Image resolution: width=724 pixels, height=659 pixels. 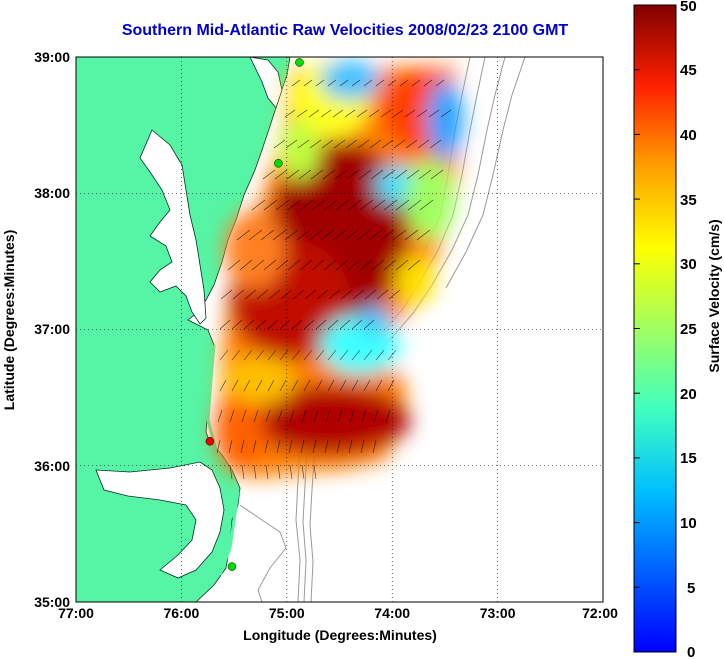 What do you see at coordinates (52, 466) in the screenshot?
I see `y-tick-label: 36:00` at bounding box center [52, 466].